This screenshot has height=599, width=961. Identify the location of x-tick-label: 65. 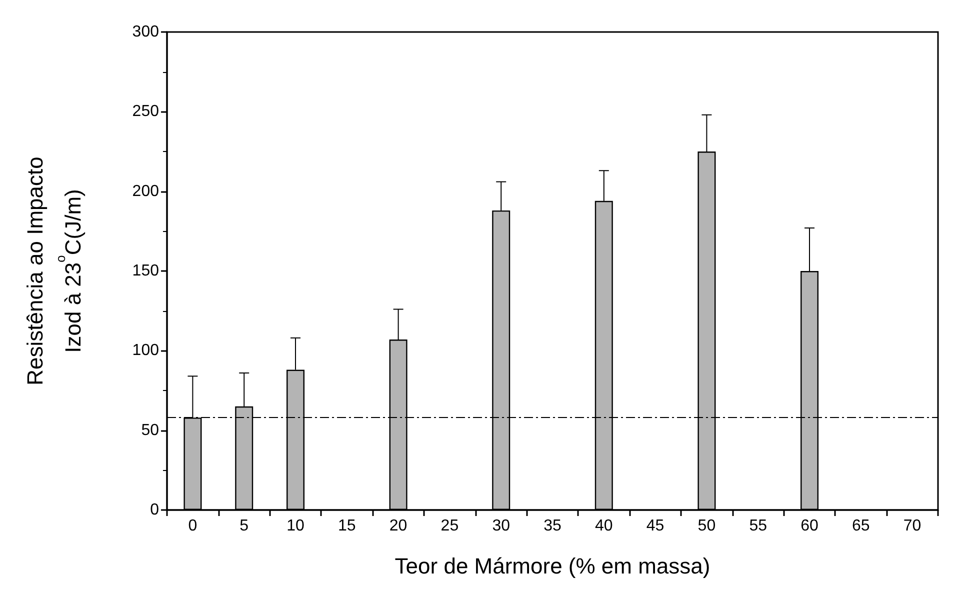
(861, 526).